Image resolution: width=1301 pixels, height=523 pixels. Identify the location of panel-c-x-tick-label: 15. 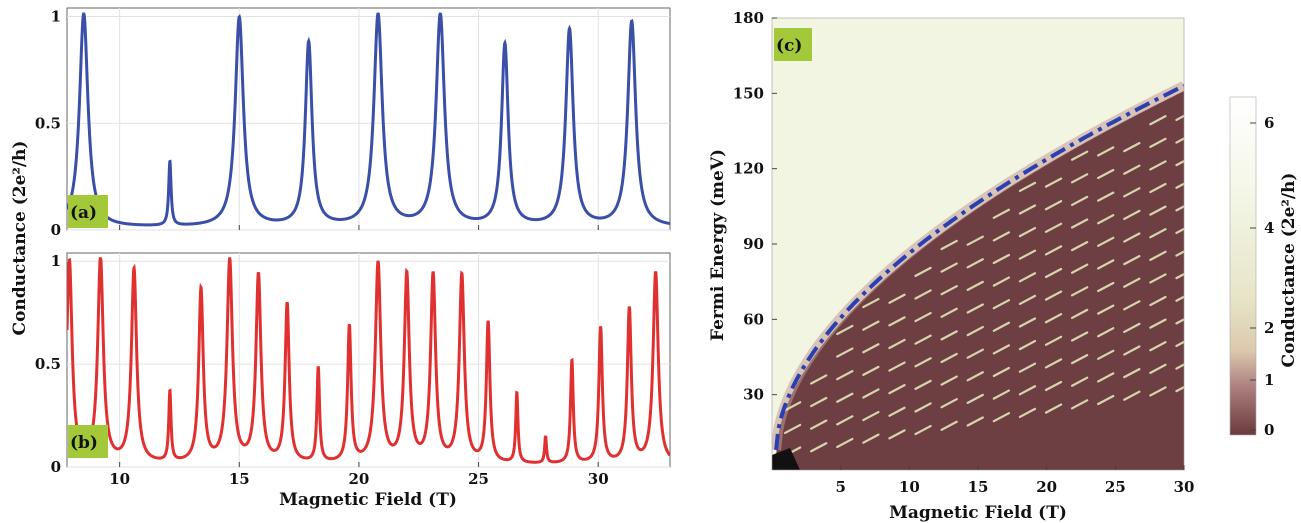
(978, 487).